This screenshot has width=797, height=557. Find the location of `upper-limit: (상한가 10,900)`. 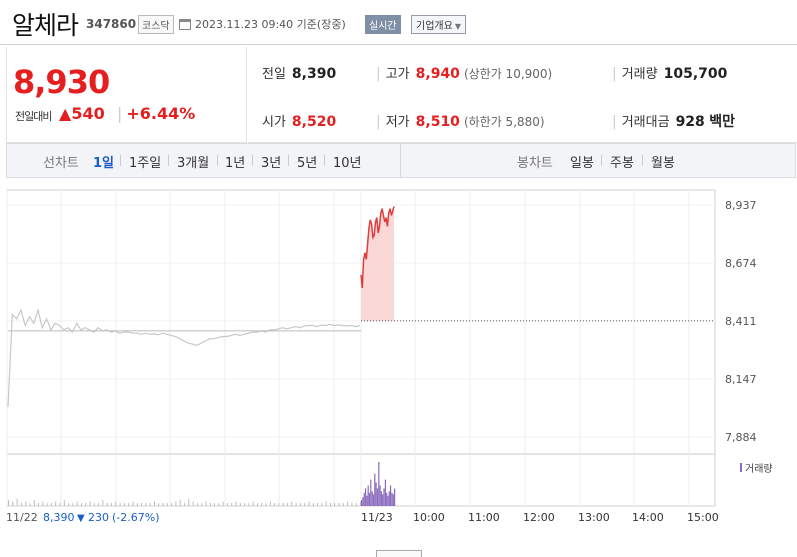

upper-limit: (상한가 10,900) is located at coordinates (508, 74).